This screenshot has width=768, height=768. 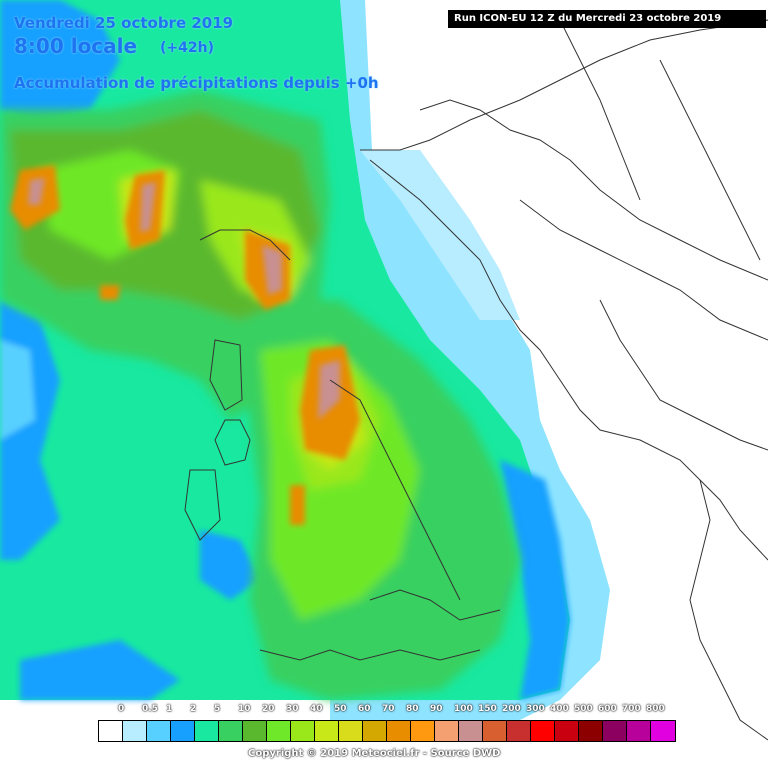 What do you see at coordinates (583, 709) in the screenshot?
I see `legend-label: 500` at bounding box center [583, 709].